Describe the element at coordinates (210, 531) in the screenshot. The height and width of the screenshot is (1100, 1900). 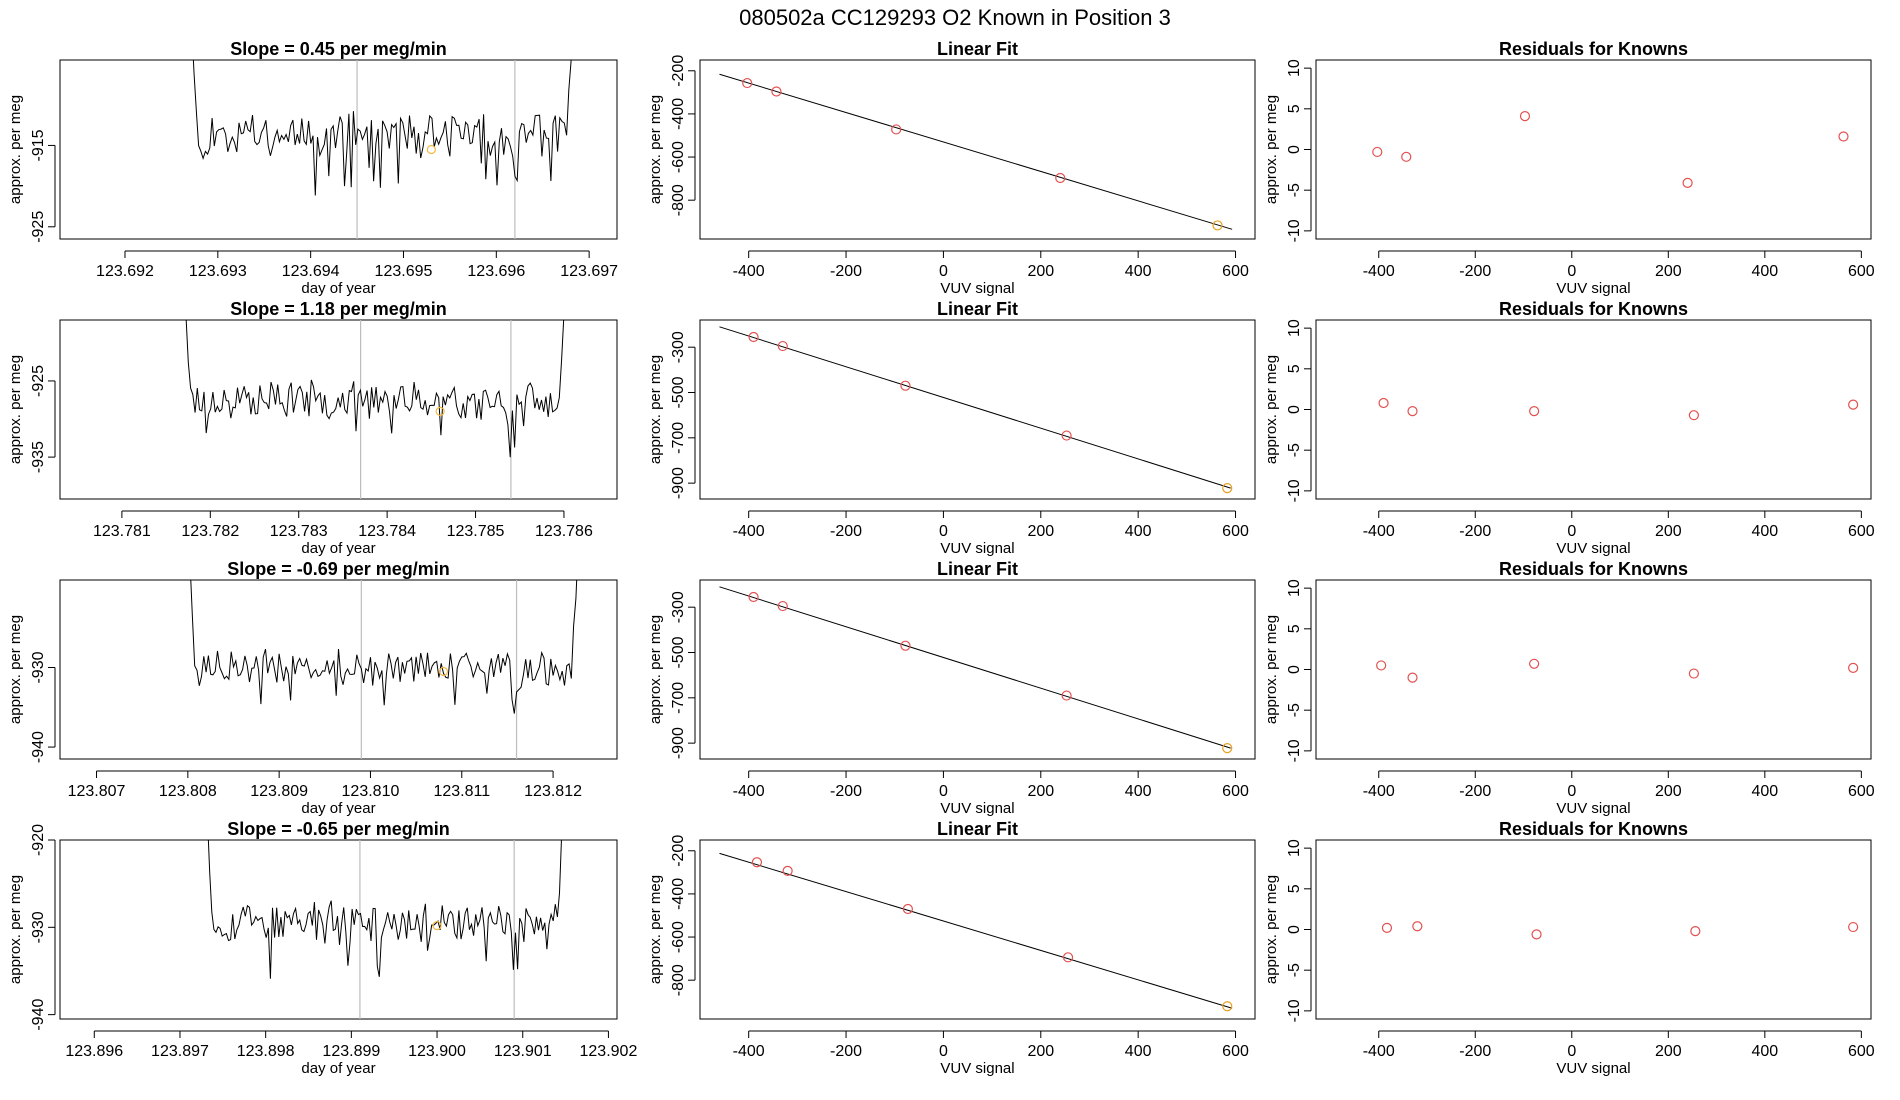
I see `x-tick-label: 123.782` at that location.